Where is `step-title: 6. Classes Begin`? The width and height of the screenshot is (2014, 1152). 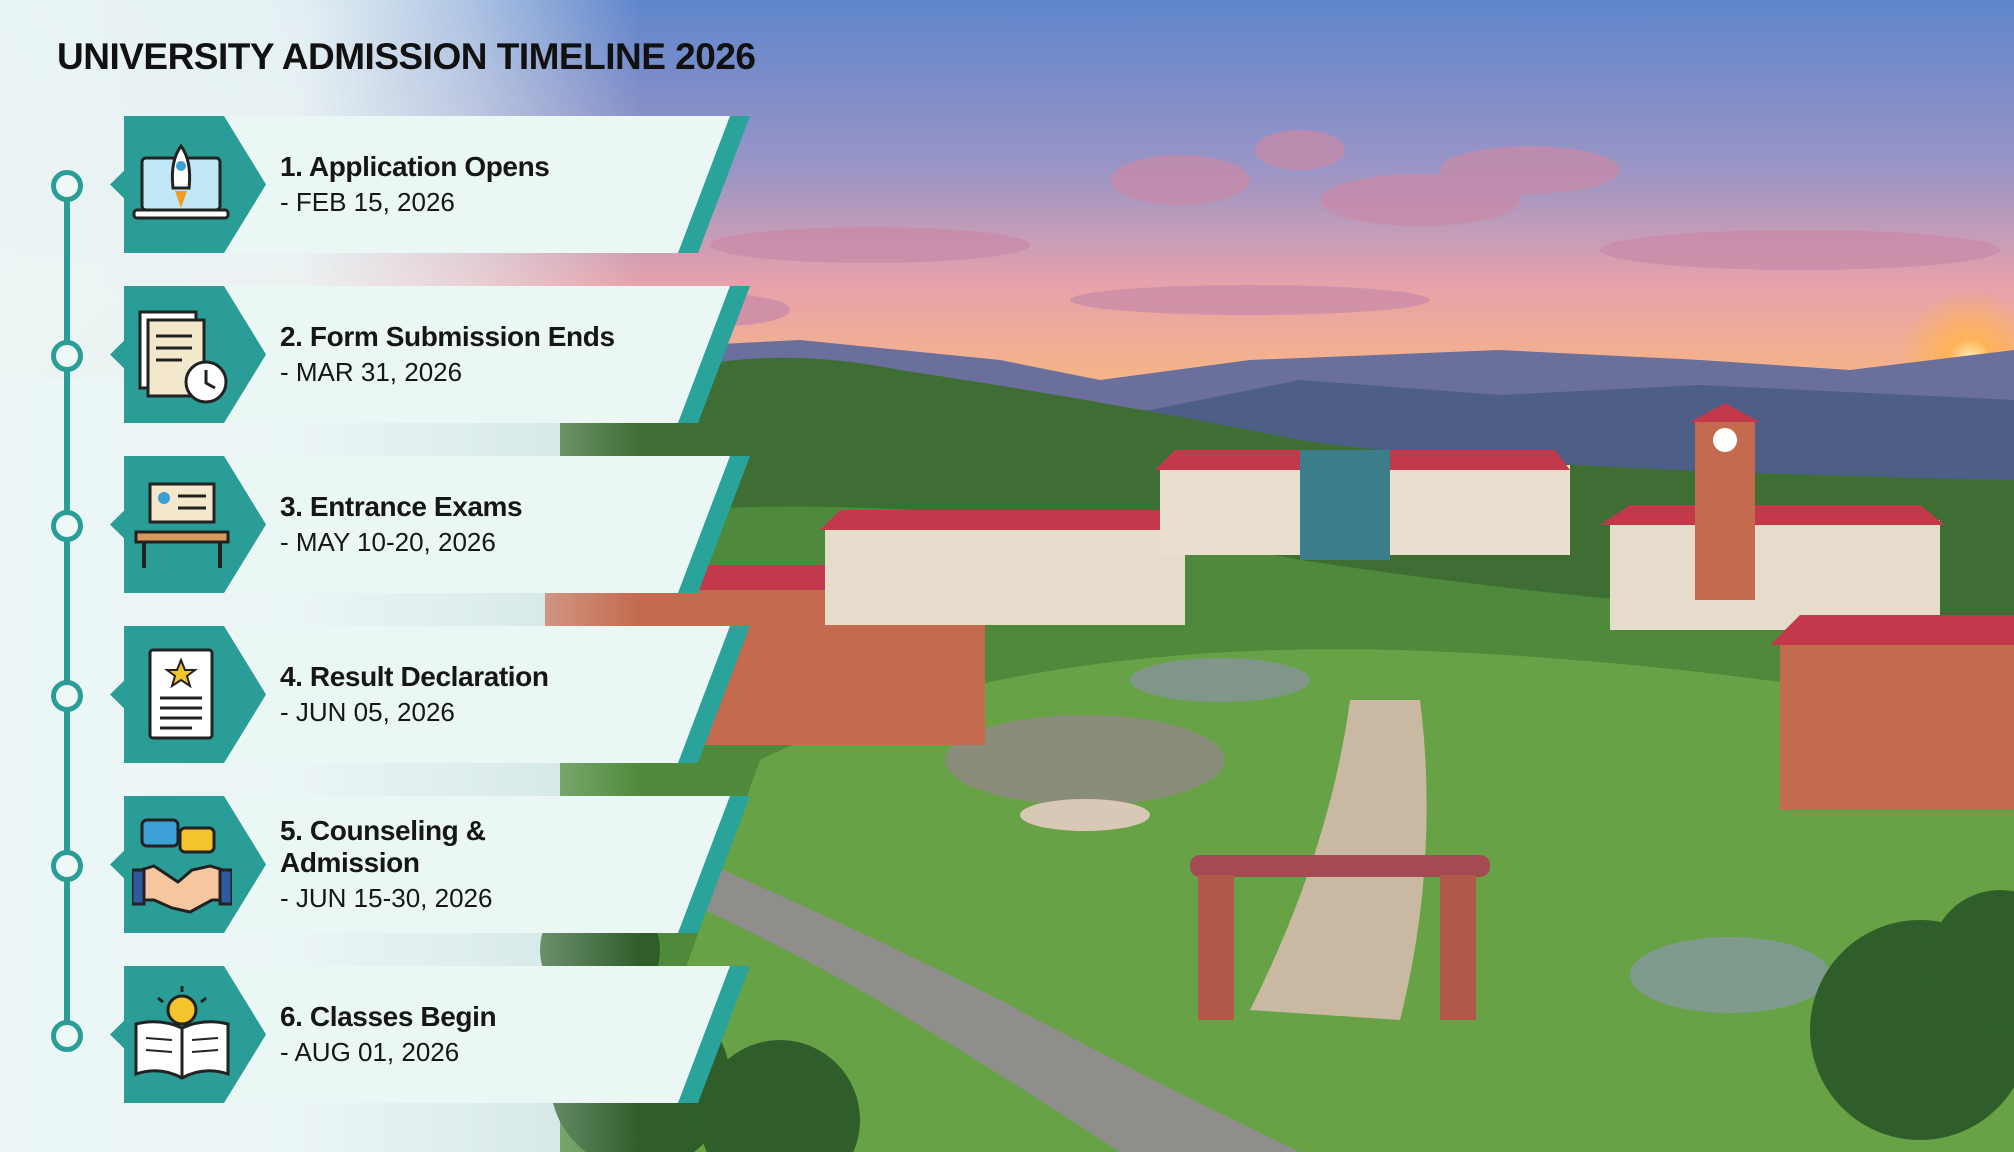 step-title: 6. Classes Begin is located at coordinates (388, 1016).